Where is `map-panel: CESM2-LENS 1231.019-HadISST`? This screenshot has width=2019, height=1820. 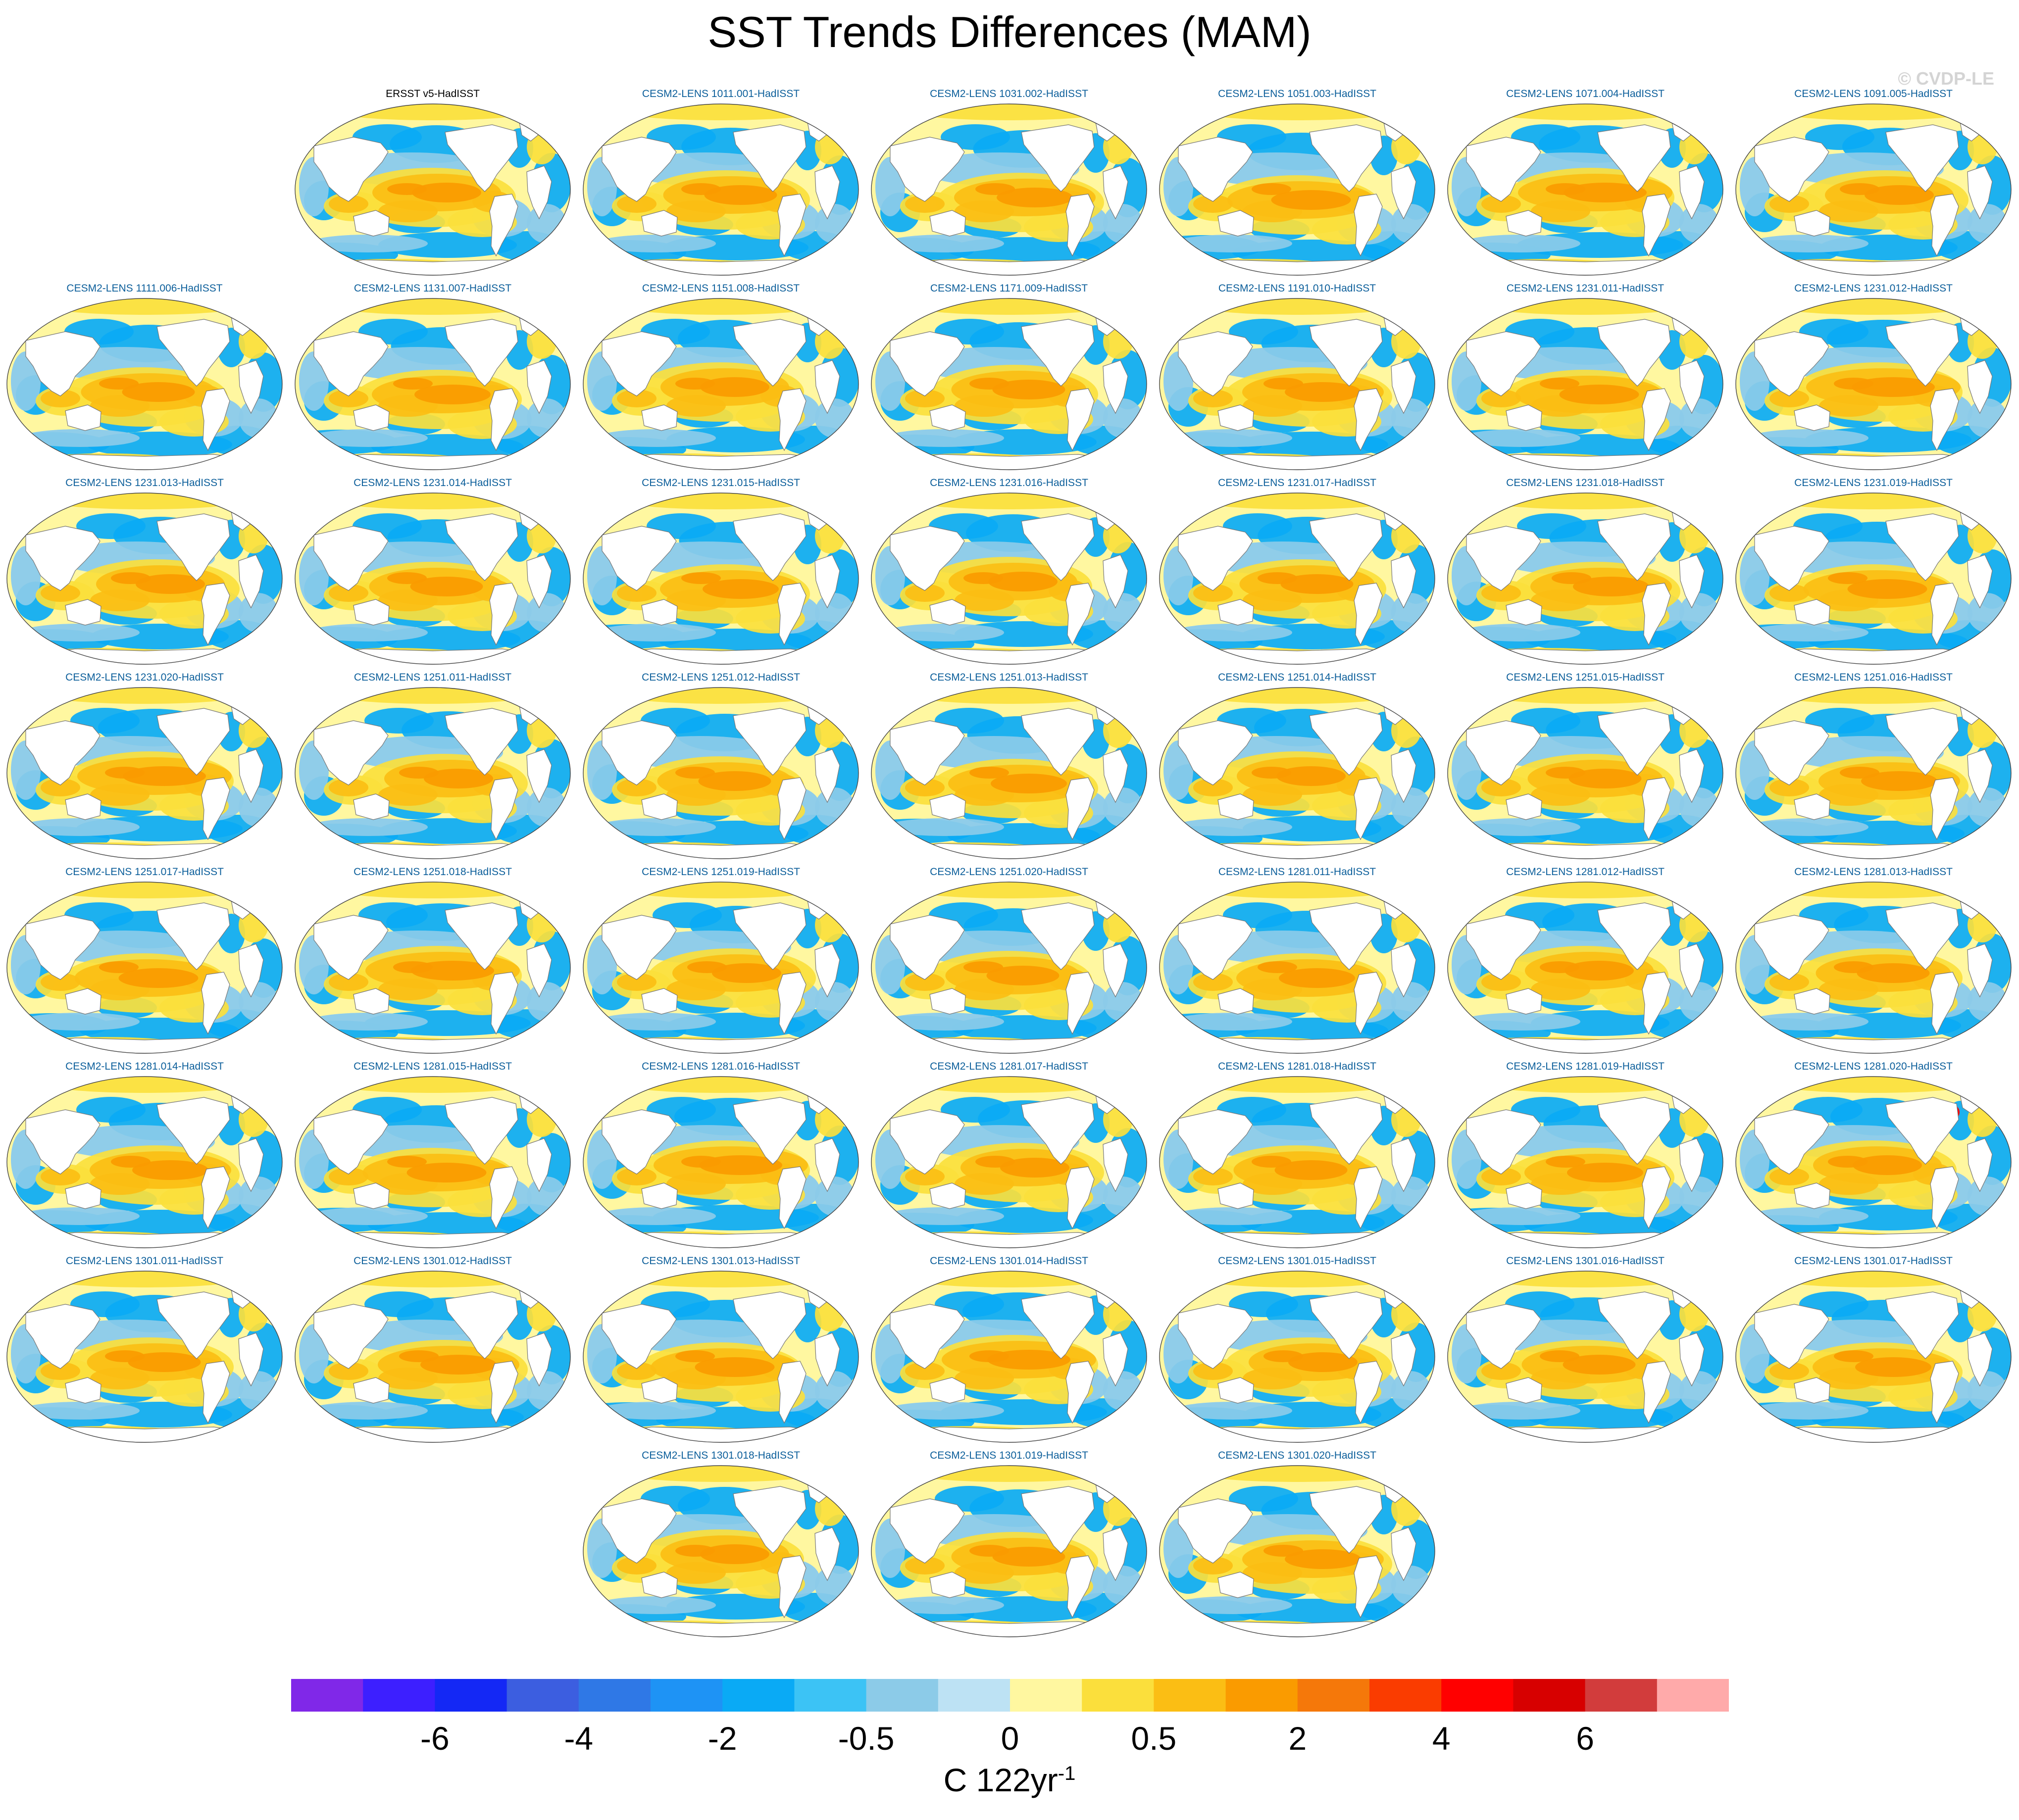 map-panel: CESM2-LENS 1231.019-HadISST is located at coordinates (1873, 573).